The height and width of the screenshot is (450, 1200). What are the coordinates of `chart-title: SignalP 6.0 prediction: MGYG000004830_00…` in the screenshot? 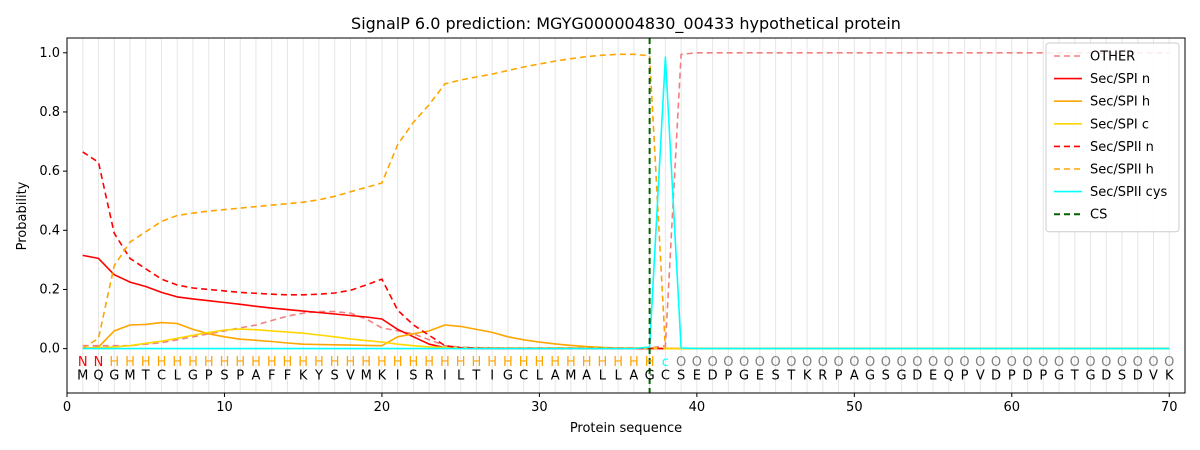 It's located at (626, 24).